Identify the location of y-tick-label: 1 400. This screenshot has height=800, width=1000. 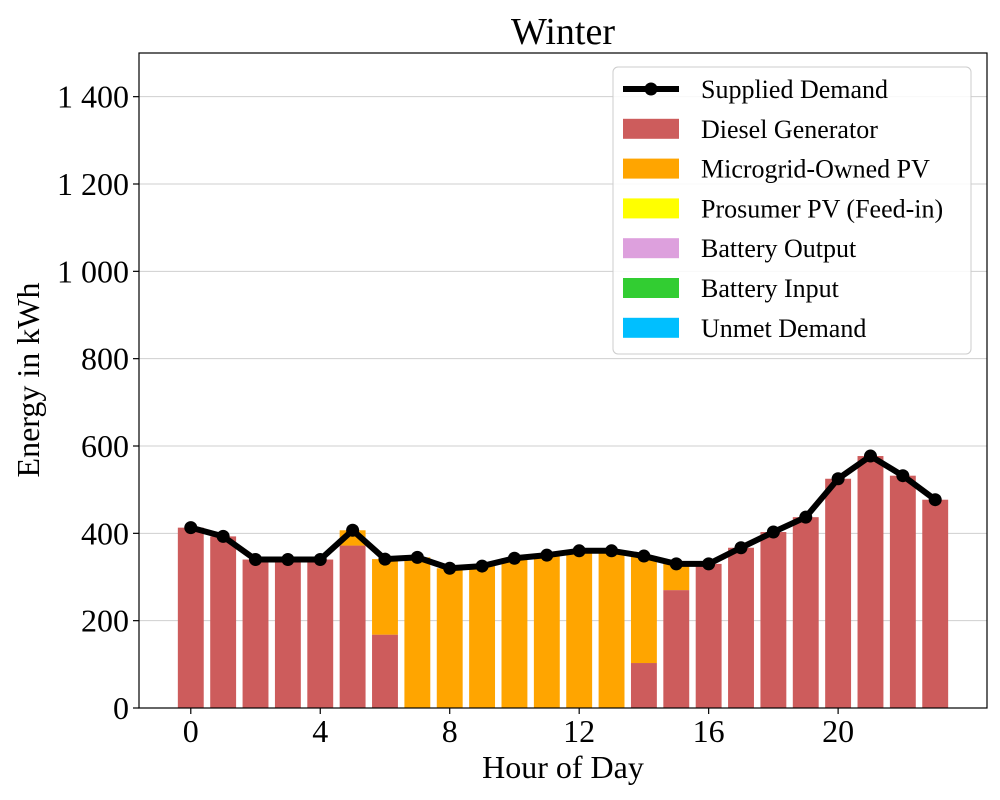
(93, 97).